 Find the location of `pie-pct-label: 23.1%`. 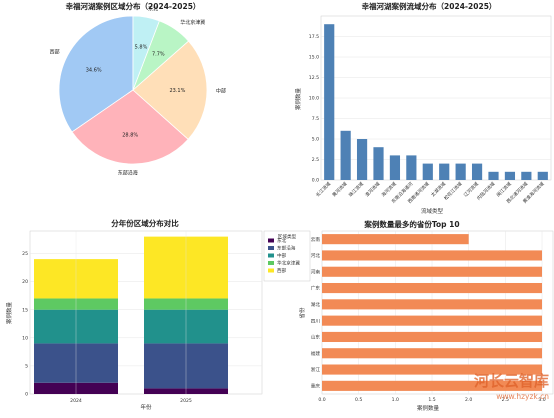

pie-pct-label: 23.1% is located at coordinates (177, 91).